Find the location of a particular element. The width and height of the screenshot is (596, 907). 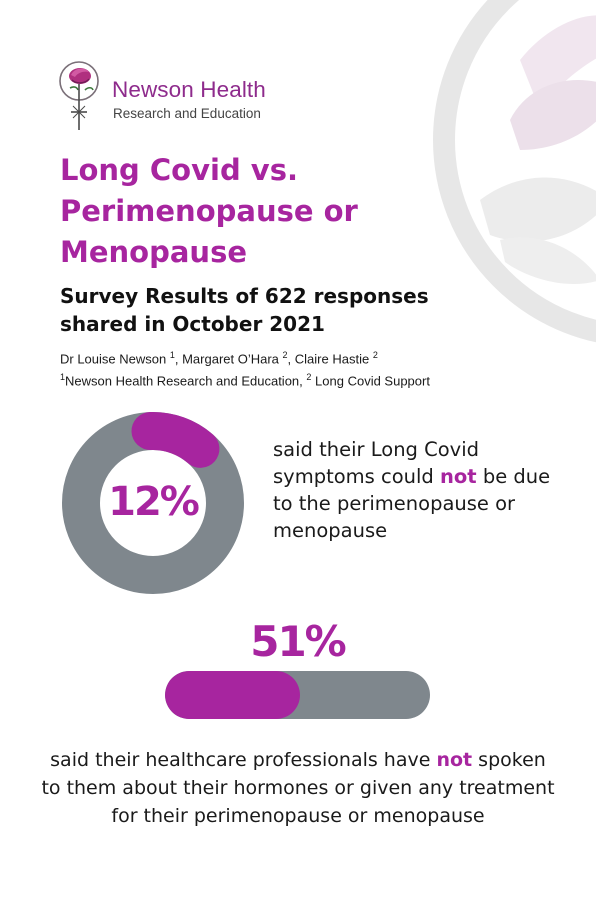

stat-1-text-after: be due to the perimenopause or menopause is located at coordinates (412, 503).